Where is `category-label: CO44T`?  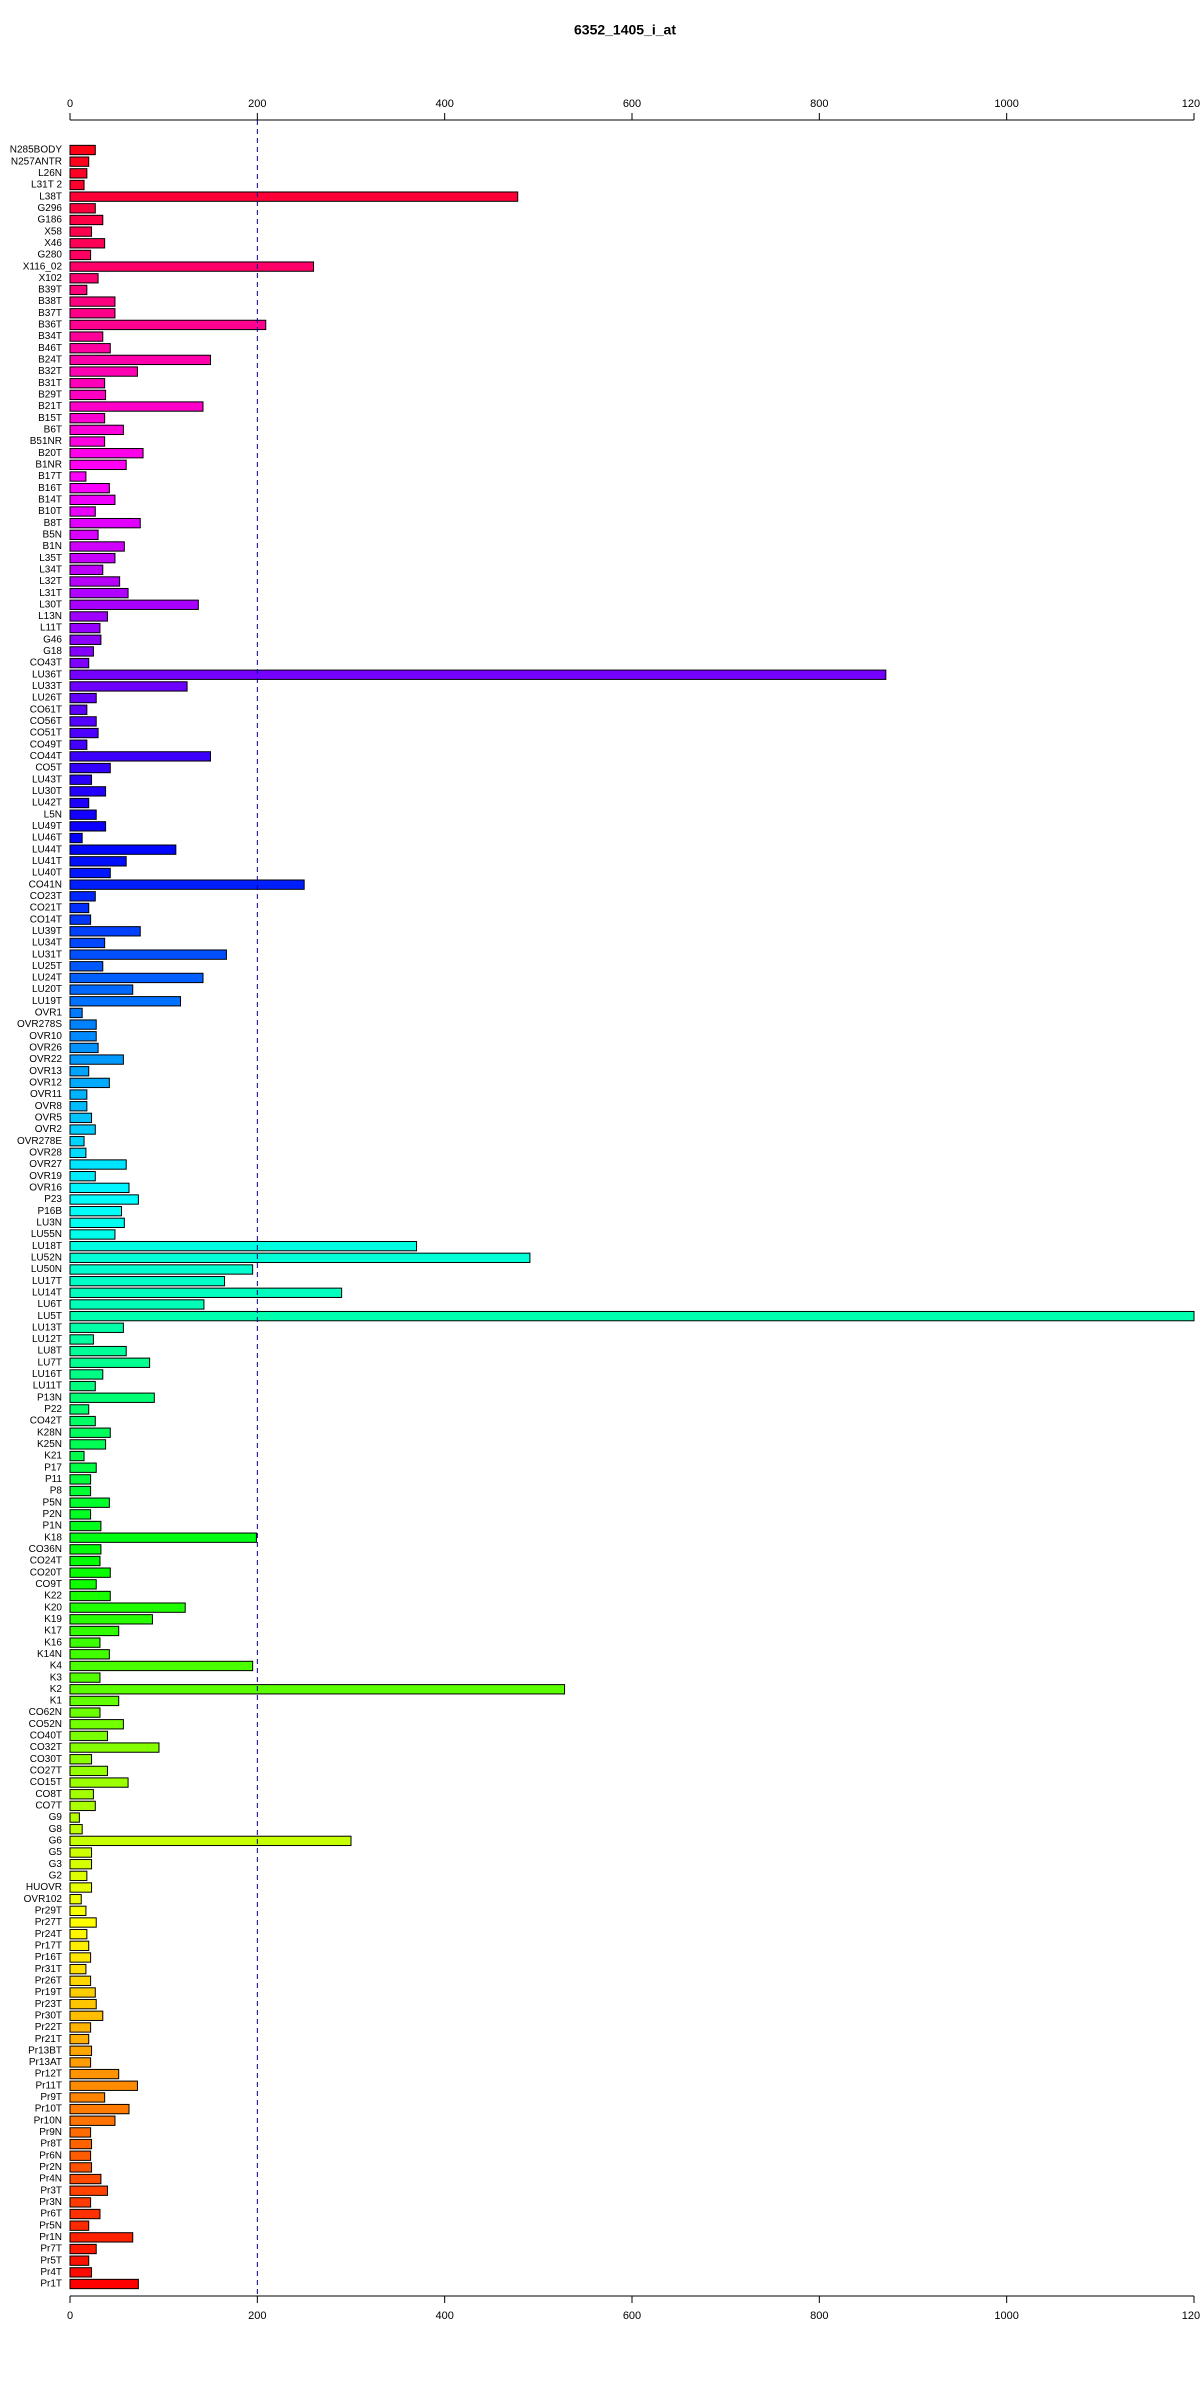 category-label: CO44T is located at coordinates (46, 756).